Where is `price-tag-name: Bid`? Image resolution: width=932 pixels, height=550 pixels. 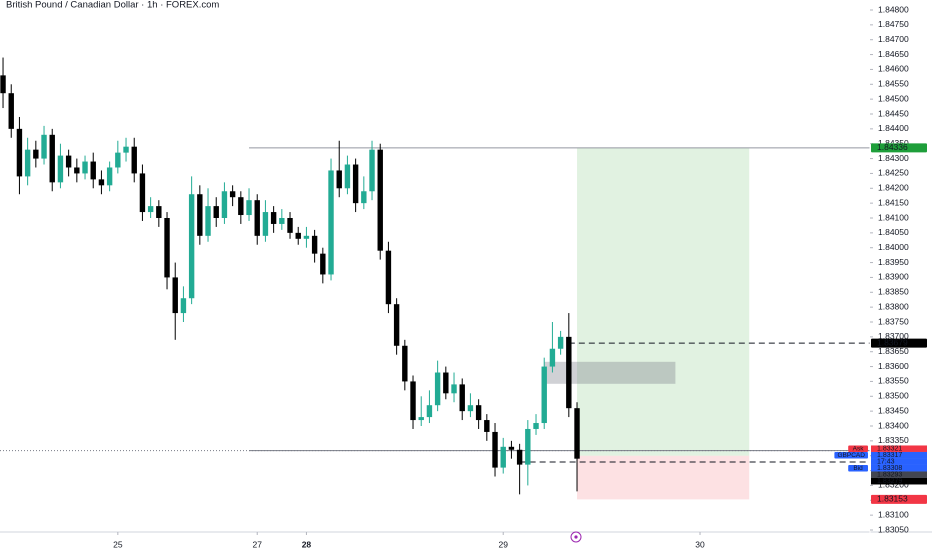 price-tag-name: Bid is located at coordinates (858, 468).